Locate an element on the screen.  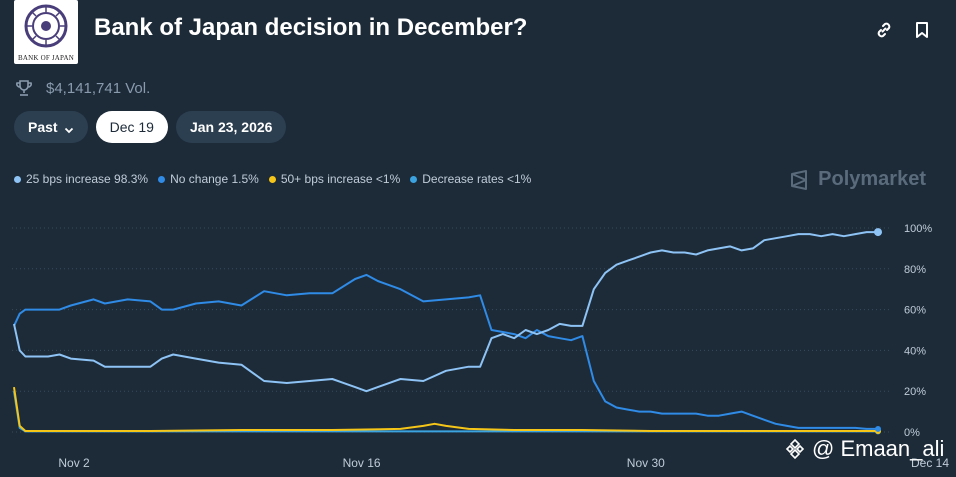
y-tick-label: 100% is located at coordinates (918, 229).